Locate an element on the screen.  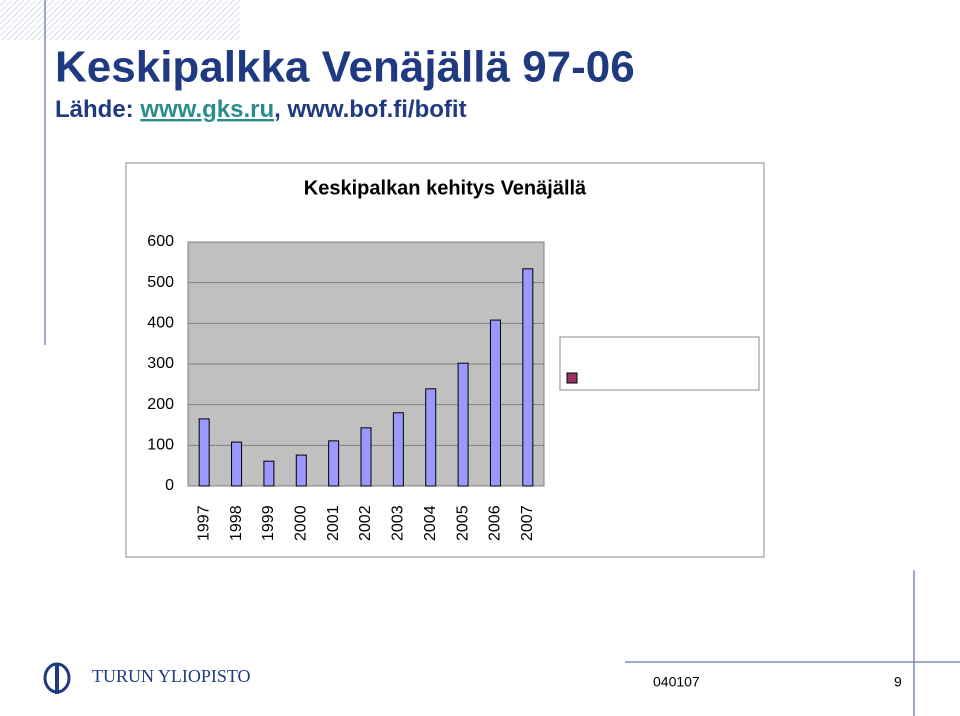
x-tick-label: 2004 is located at coordinates (430, 523).